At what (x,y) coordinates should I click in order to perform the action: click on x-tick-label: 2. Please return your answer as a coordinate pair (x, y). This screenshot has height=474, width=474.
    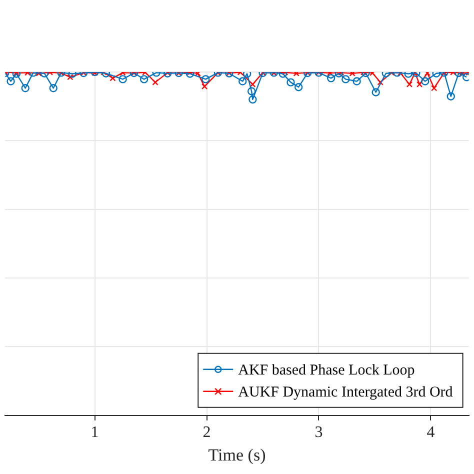
    Looking at the image, I should click on (206, 433).